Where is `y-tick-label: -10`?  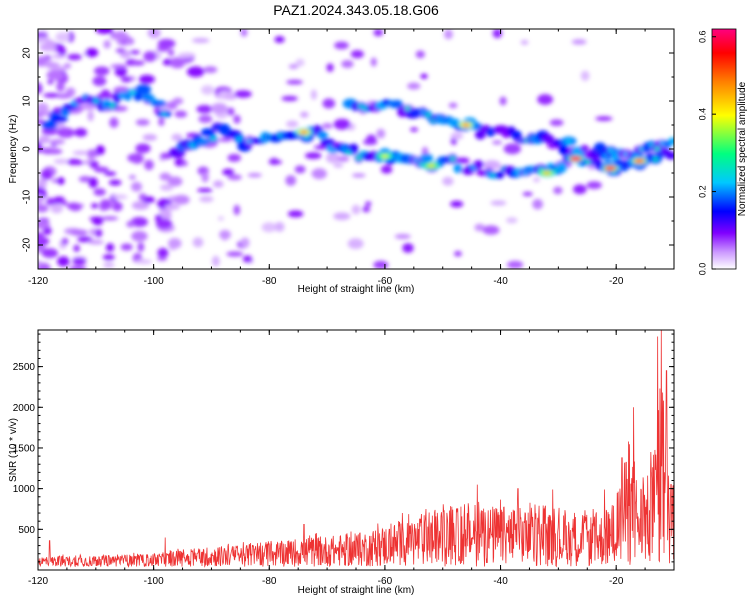 y-tick-label: -10 is located at coordinates (27, 196).